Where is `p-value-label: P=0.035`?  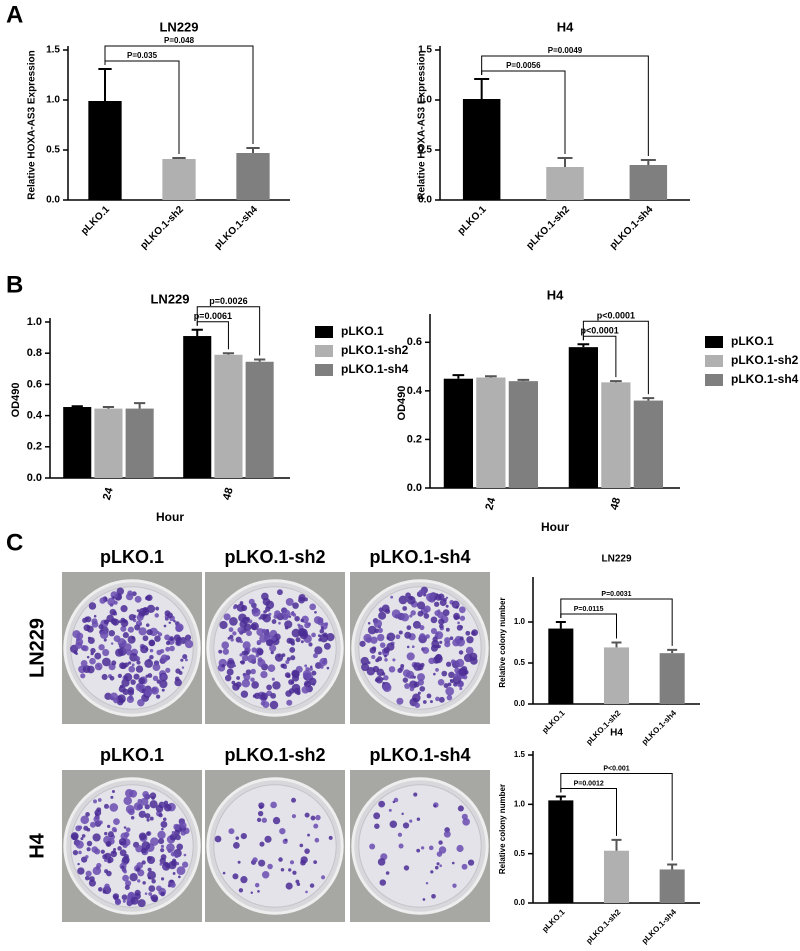 p-value-label: P=0.035 is located at coordinates (142, 55).